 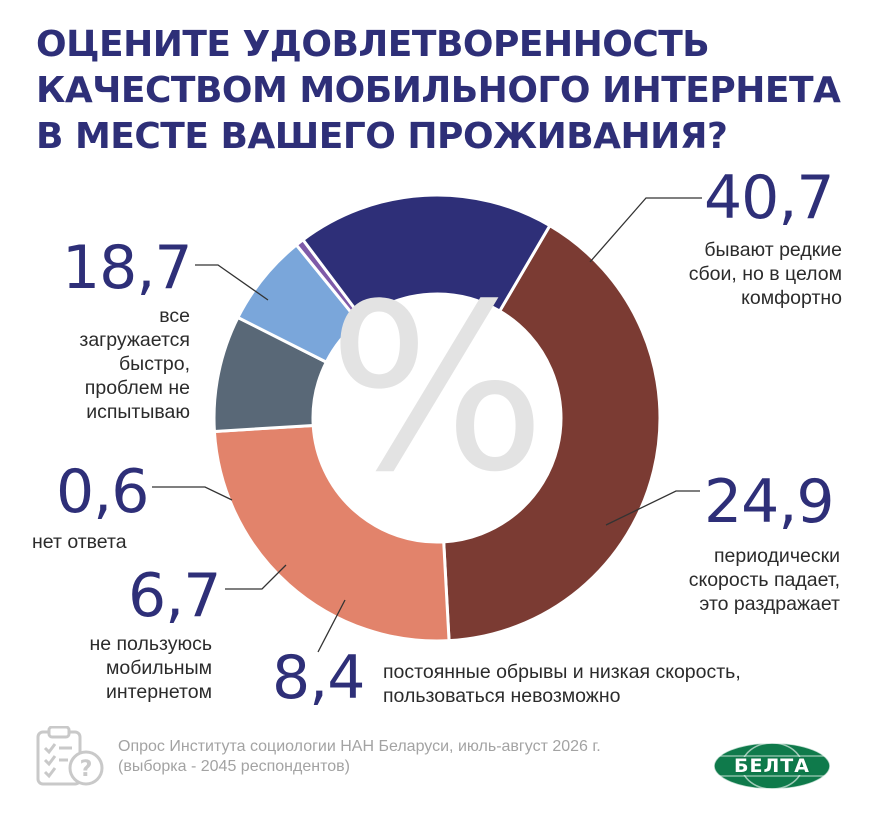 What do you see at coordinates (127, 268) in the screenshot?
I see `value-label-18-7: 18,7` at bounding box center [127, 268].